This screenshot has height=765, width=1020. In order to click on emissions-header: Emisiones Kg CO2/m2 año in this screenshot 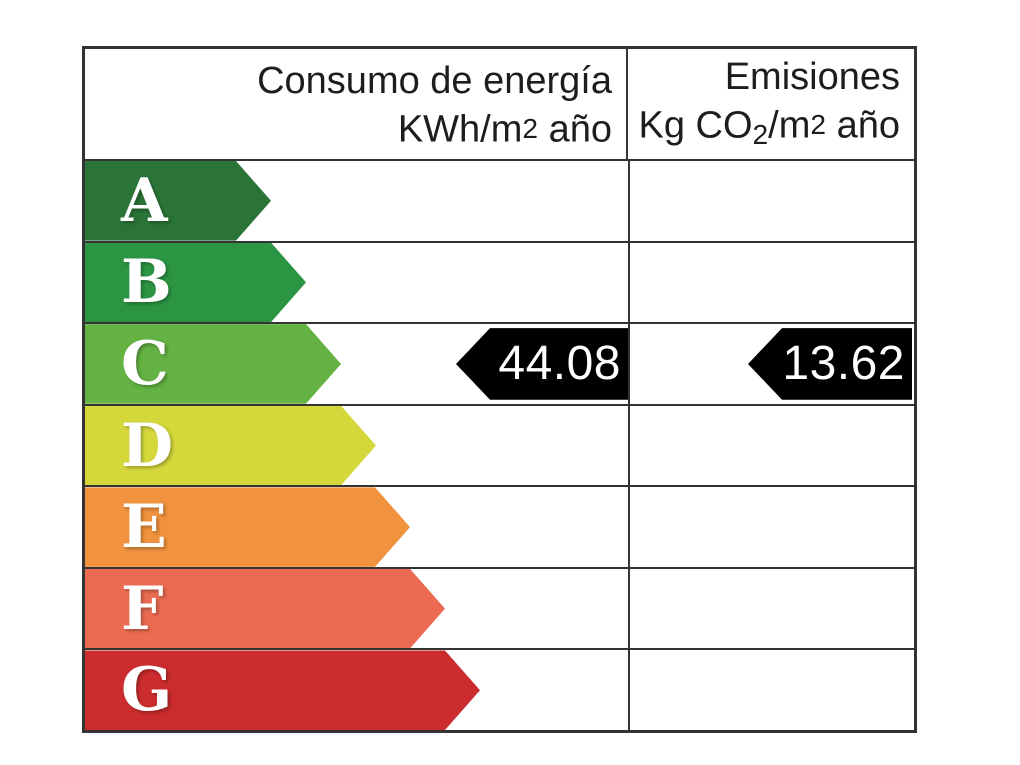, I will do `click(771, 104)`.